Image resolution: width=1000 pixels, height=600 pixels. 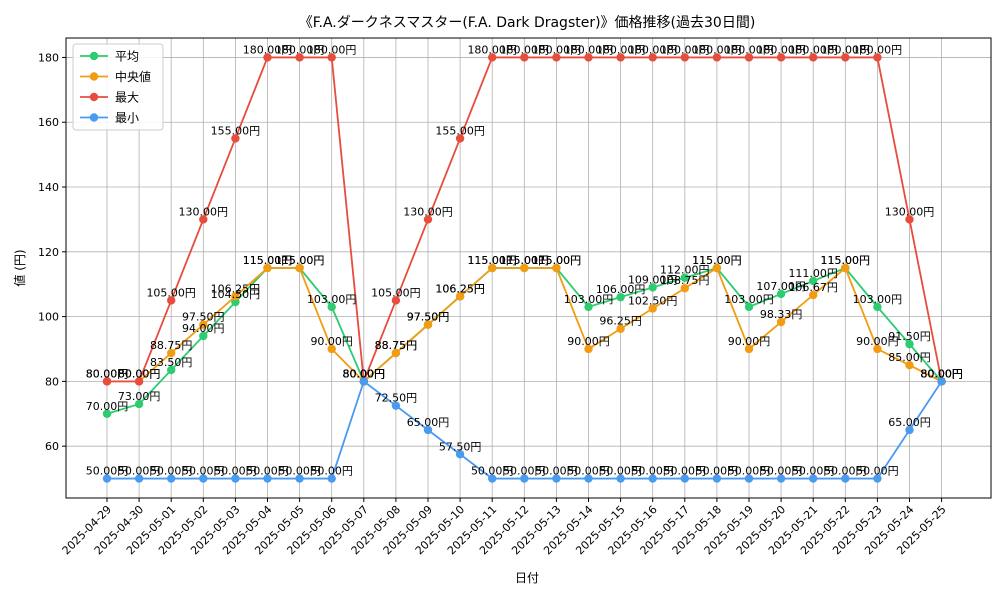 What do you see at coordinates (428, 317) in the screenshot?
I see `data-label: 97.50円` at bounding box center [428, 317].